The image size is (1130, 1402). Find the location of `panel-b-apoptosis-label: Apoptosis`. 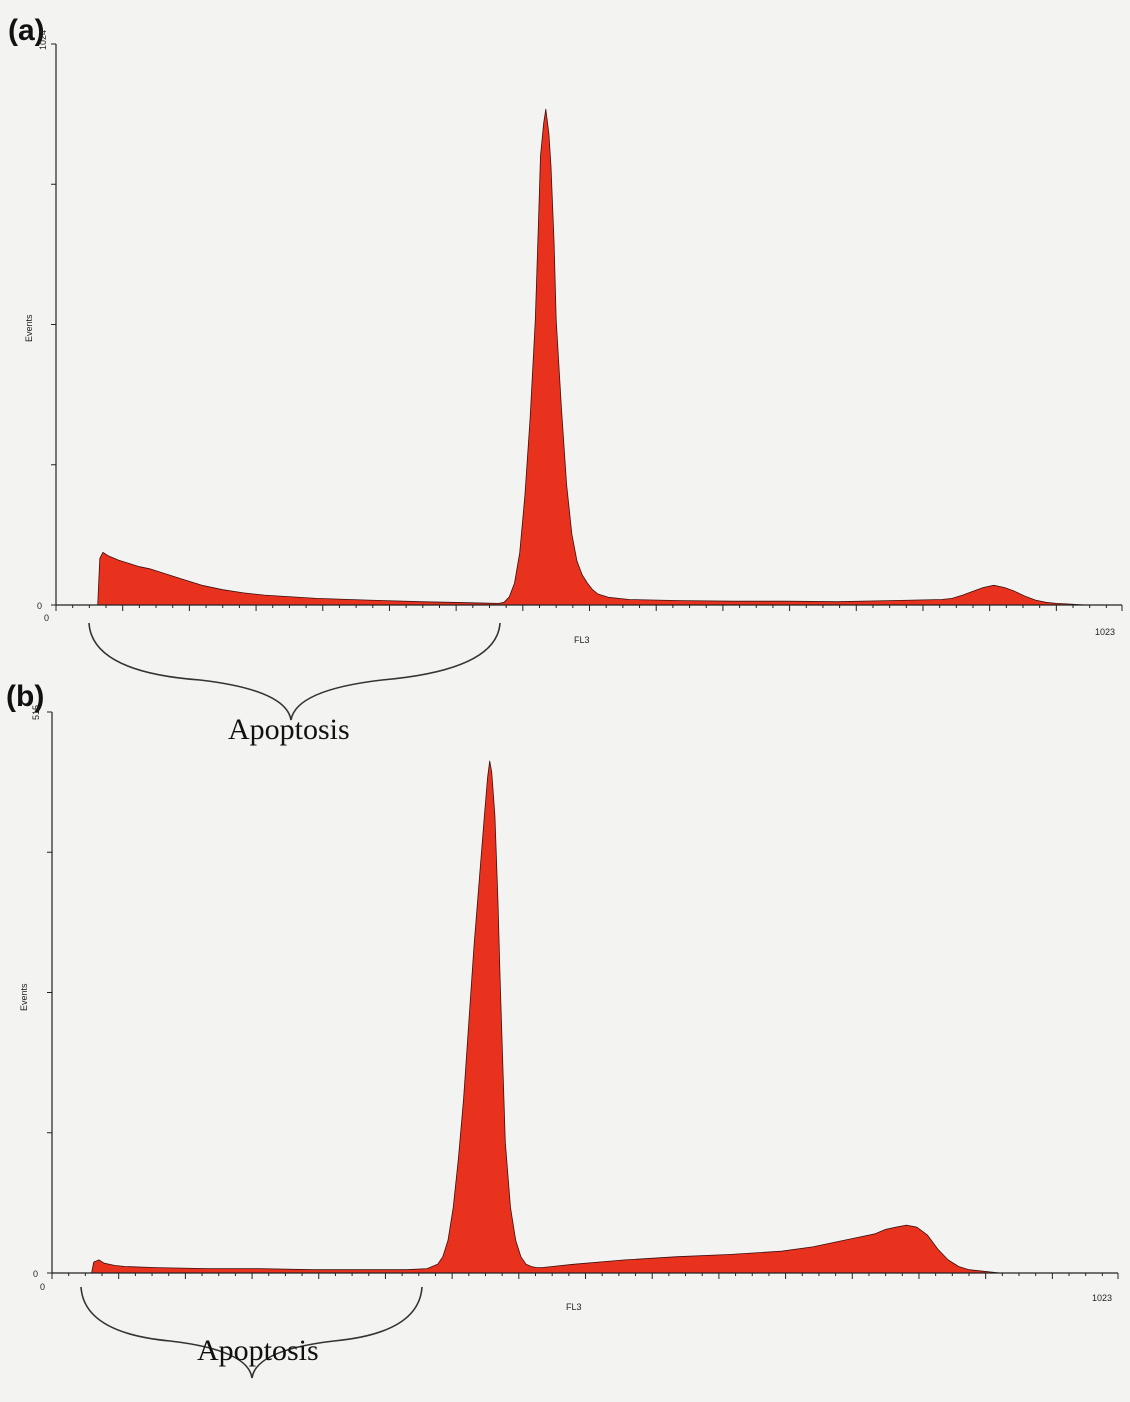

panel-b-apoptosis-label: Apoptosis is located at coordinates (258, 1350).